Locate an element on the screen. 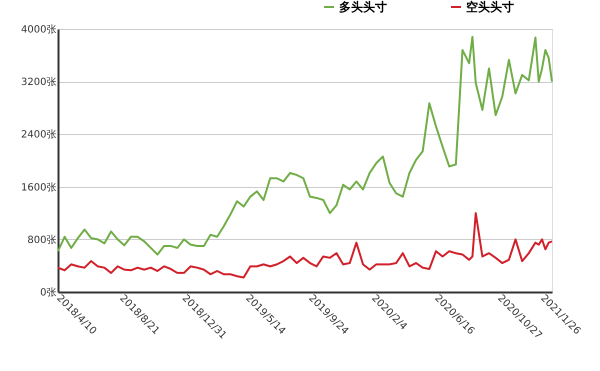 This screenshot has height=371, width=600. legend-label: 空头头寸 is located at coordinates (490, 7).